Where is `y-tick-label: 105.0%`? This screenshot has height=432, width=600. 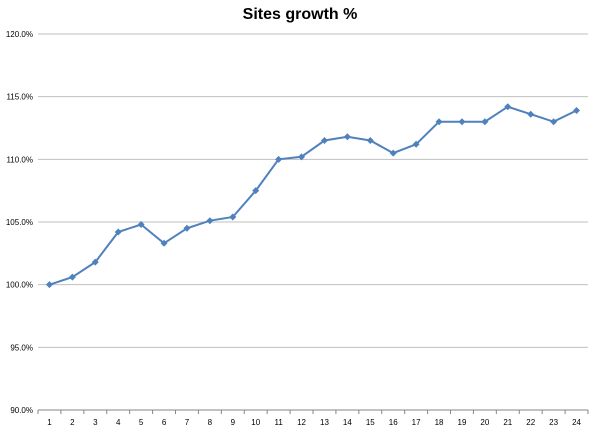
y-tick-label: 105.0% is located at coordinates (19, 222).